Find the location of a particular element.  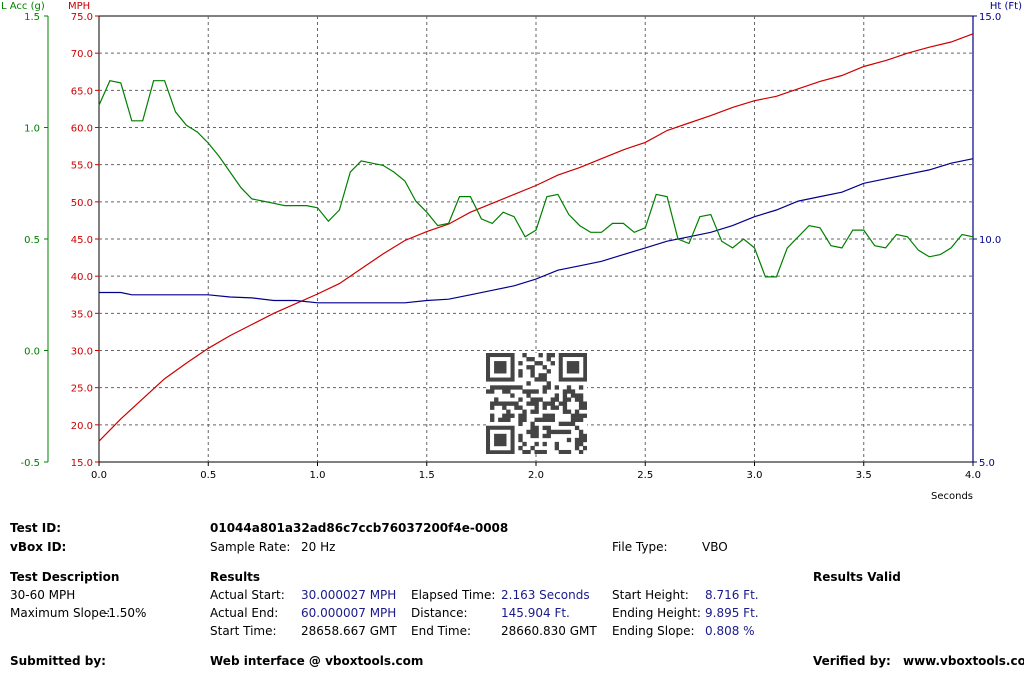

web-interface-link: Web interface @ vboxtools.com is located at coordinates (317, 661).